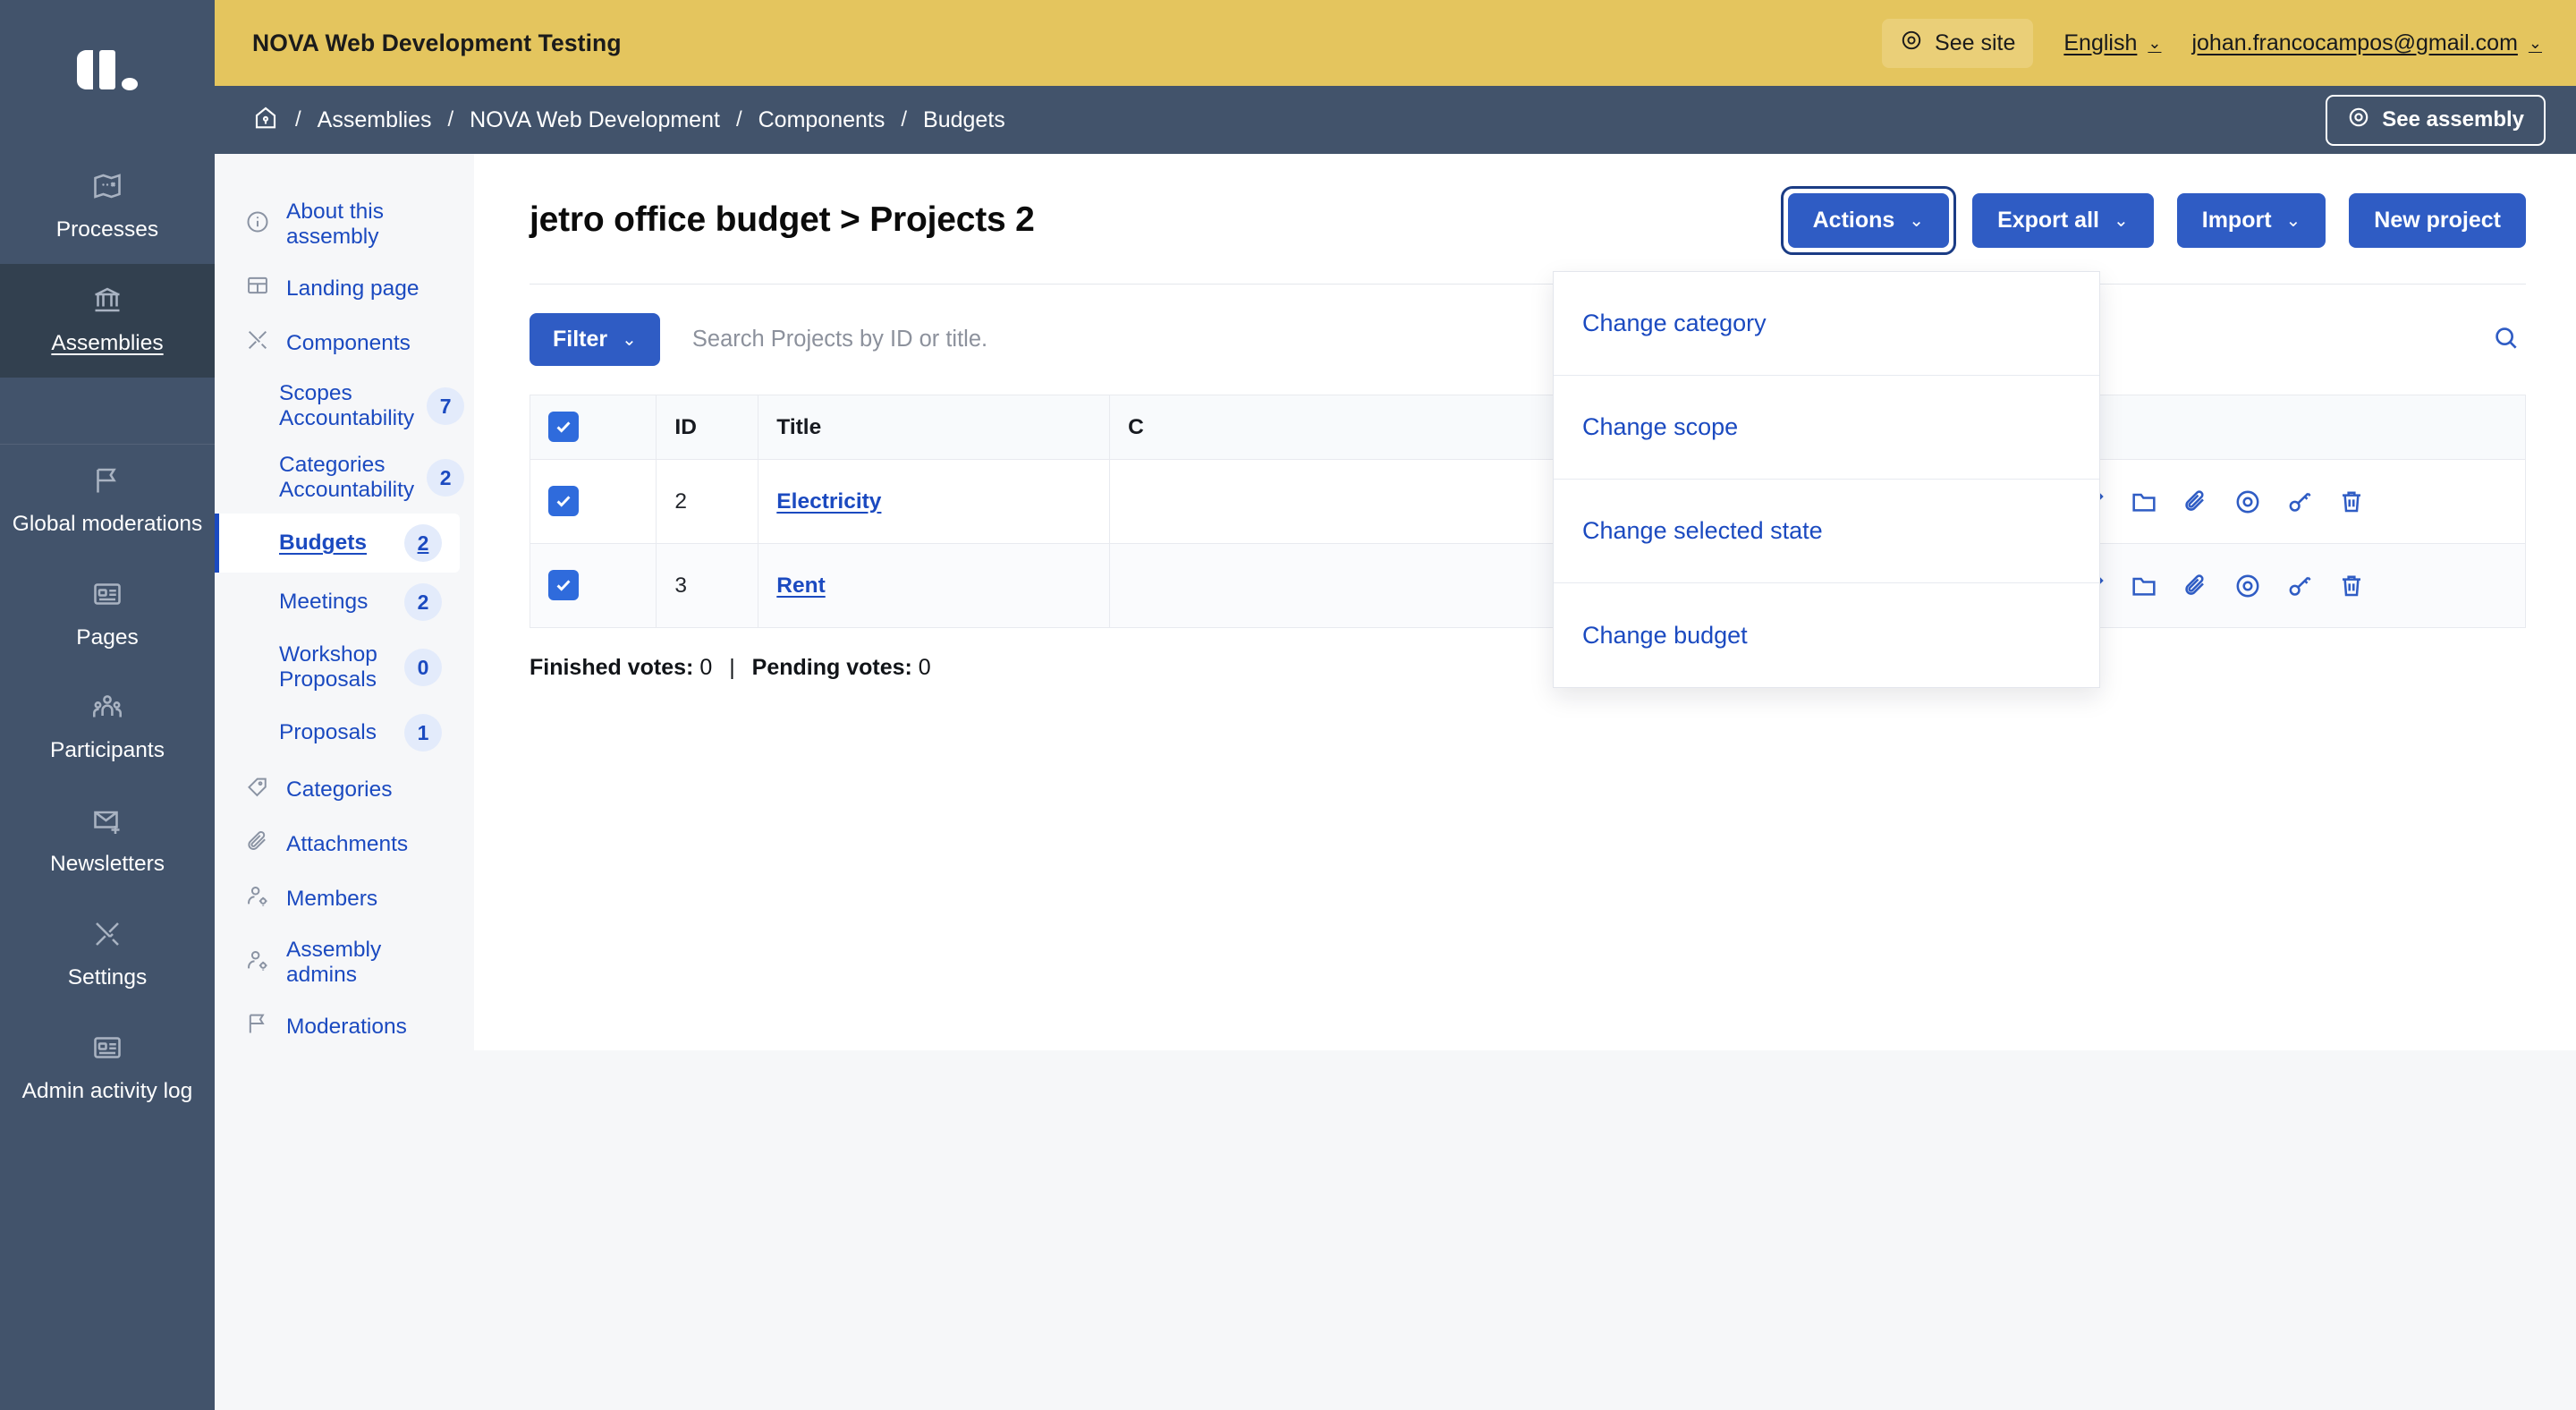  What do you see at coordinates (2437, 221) in the screenshot?
I see `new-project-button: New project` at bounding box center [2437, 221].